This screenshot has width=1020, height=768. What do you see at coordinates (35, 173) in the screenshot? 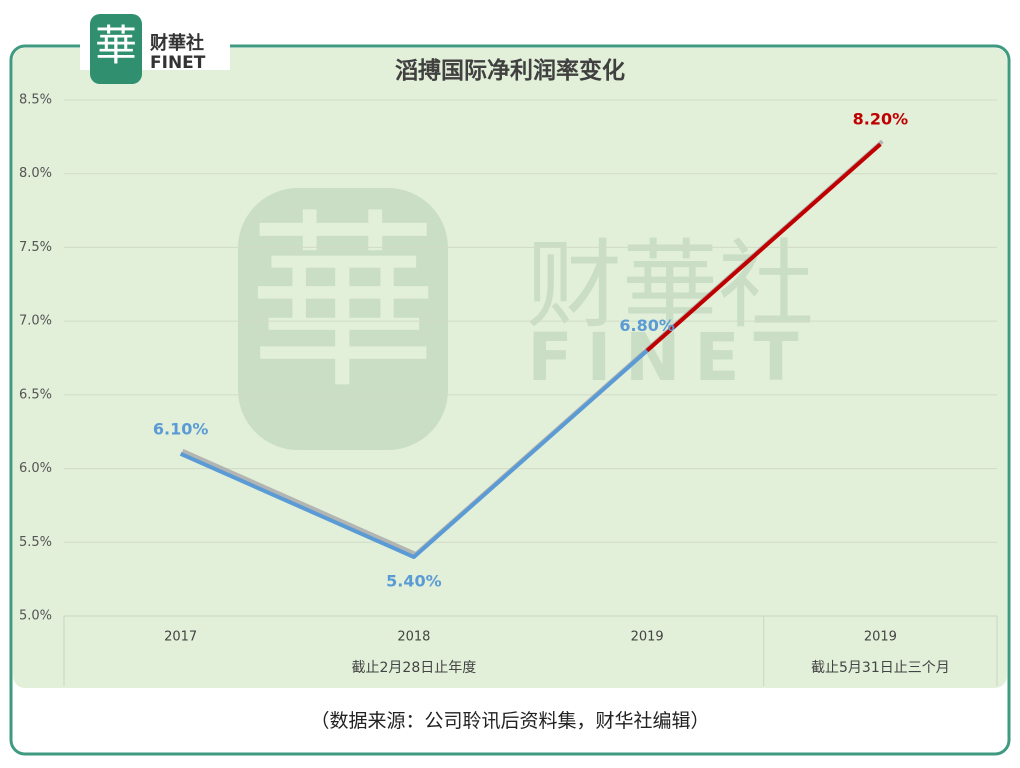
I see `y-tick-label: 8.0%` at bounding box center [35, 173].